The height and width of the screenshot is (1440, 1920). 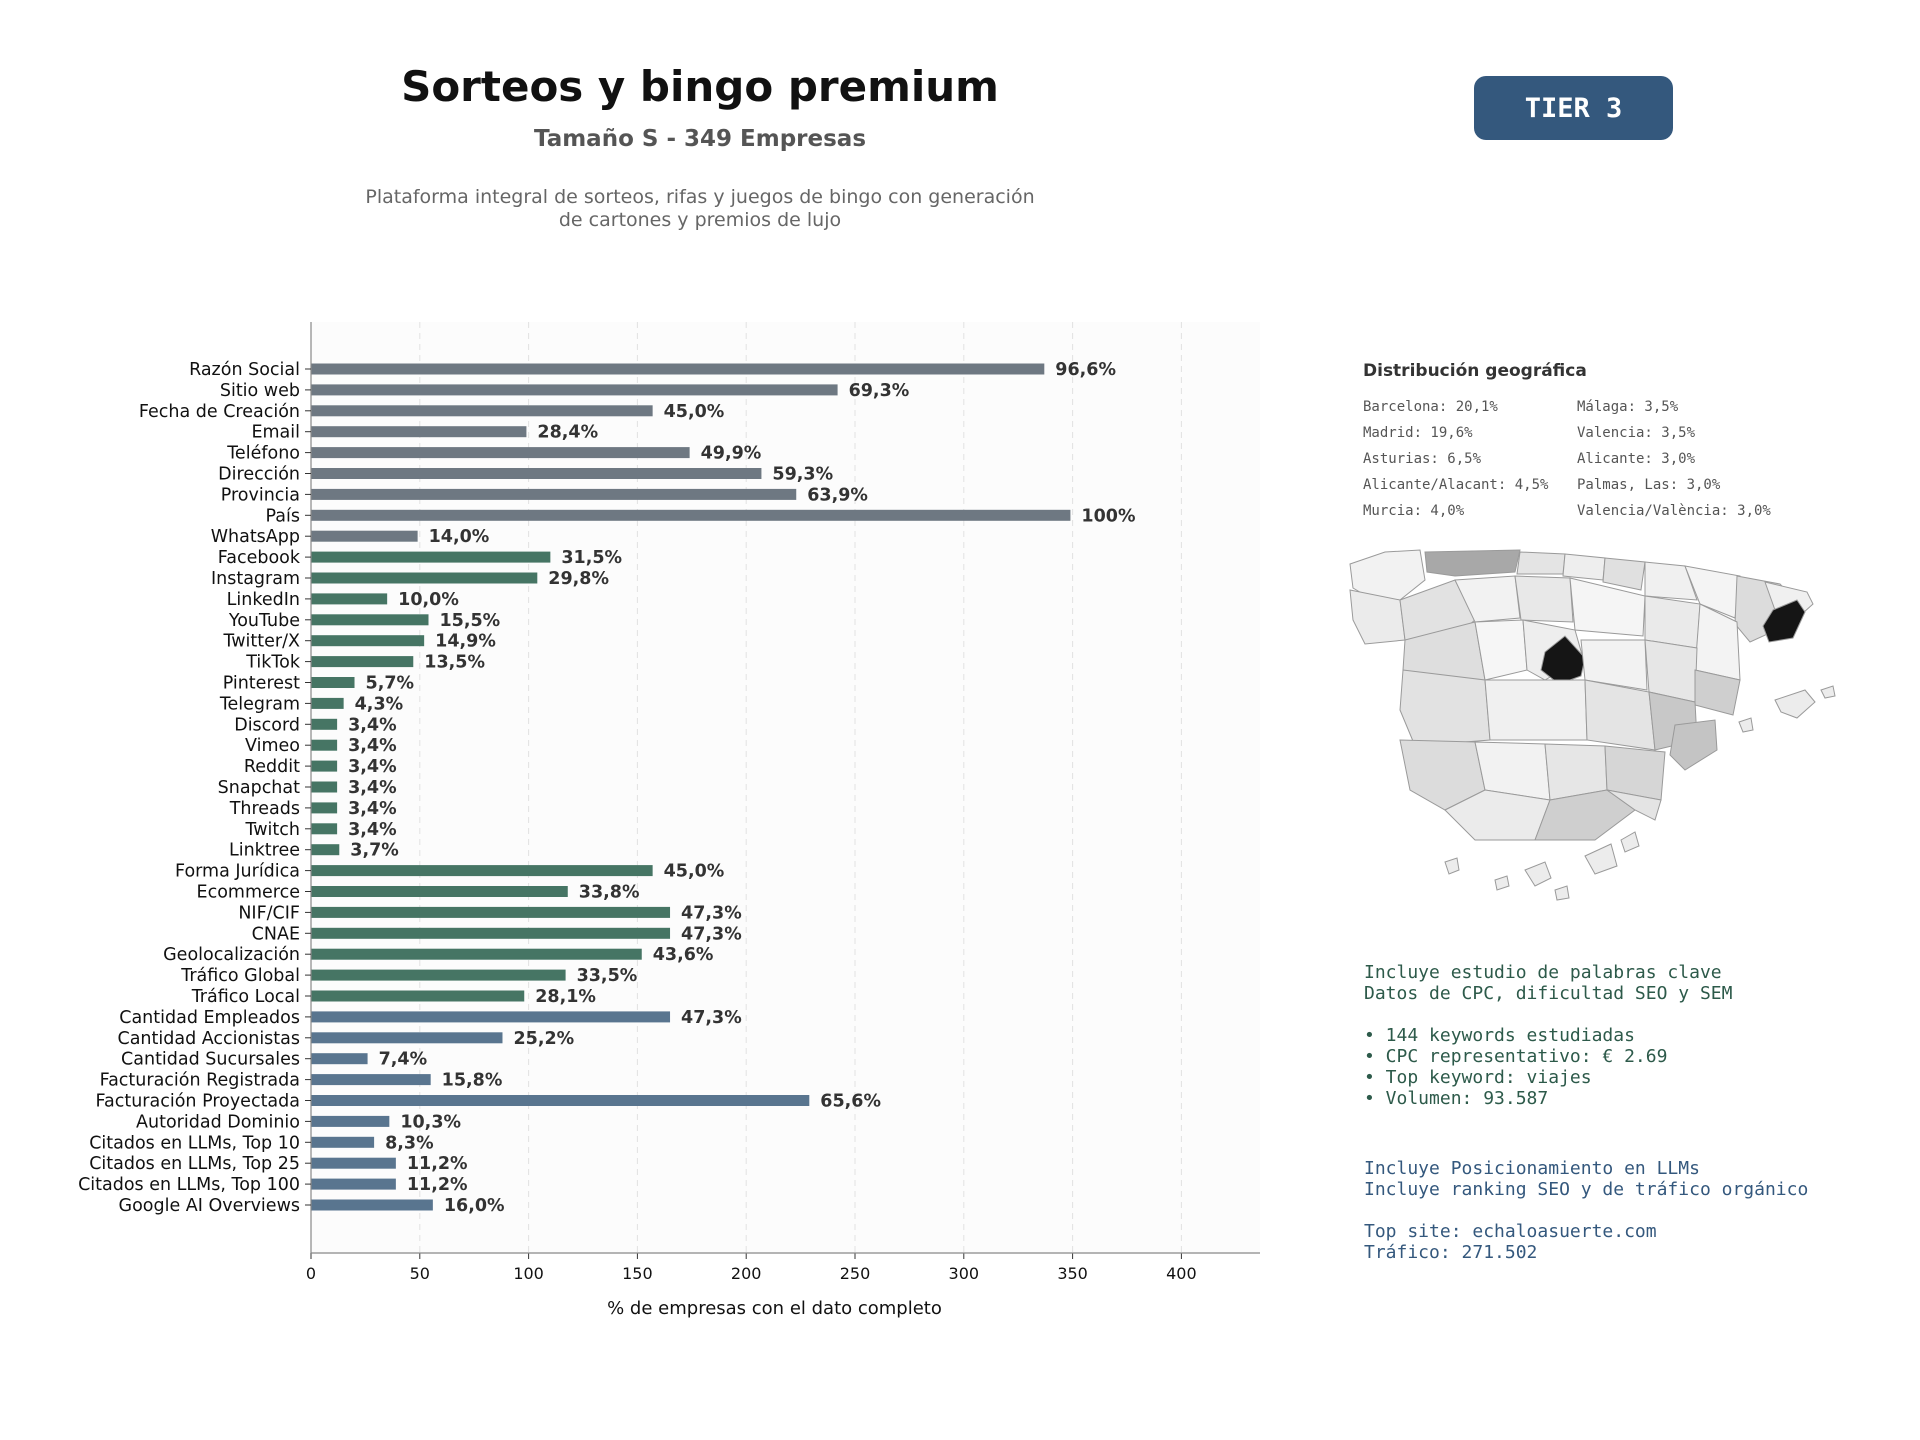 What do you see at coordinates (259, 558) in the screenshot?
I see `category-label: Facebook` at bounding box center [259, 558].